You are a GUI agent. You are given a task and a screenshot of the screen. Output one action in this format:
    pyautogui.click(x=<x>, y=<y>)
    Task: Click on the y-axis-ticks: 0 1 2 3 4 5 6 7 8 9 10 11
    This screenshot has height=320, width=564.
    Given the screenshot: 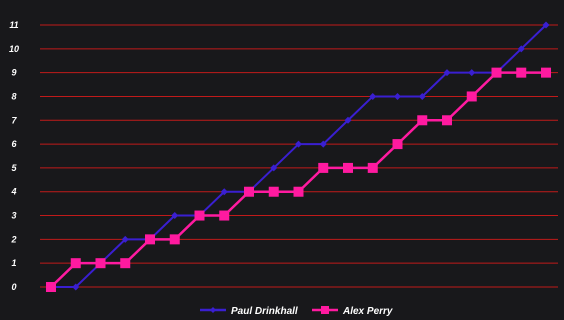 What is the action you would take?
    pyautogui.click(x=14, y=156)
    